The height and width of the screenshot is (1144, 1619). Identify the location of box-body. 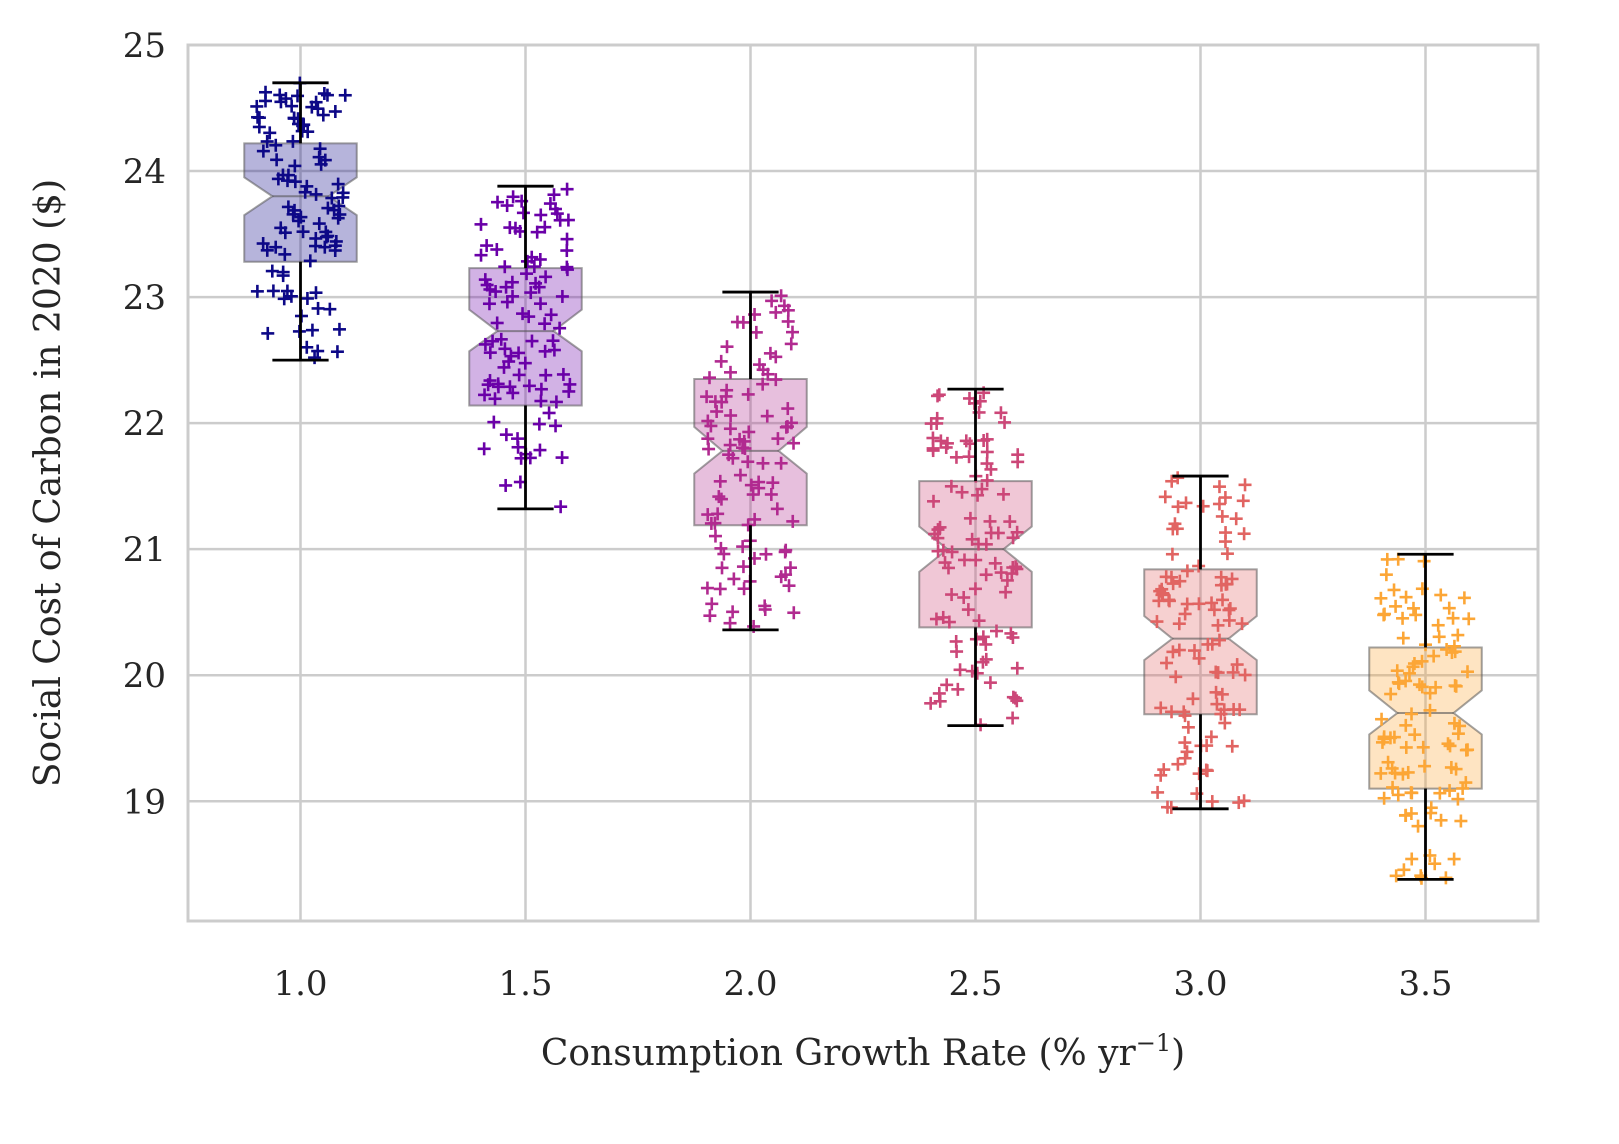
(525, 337).